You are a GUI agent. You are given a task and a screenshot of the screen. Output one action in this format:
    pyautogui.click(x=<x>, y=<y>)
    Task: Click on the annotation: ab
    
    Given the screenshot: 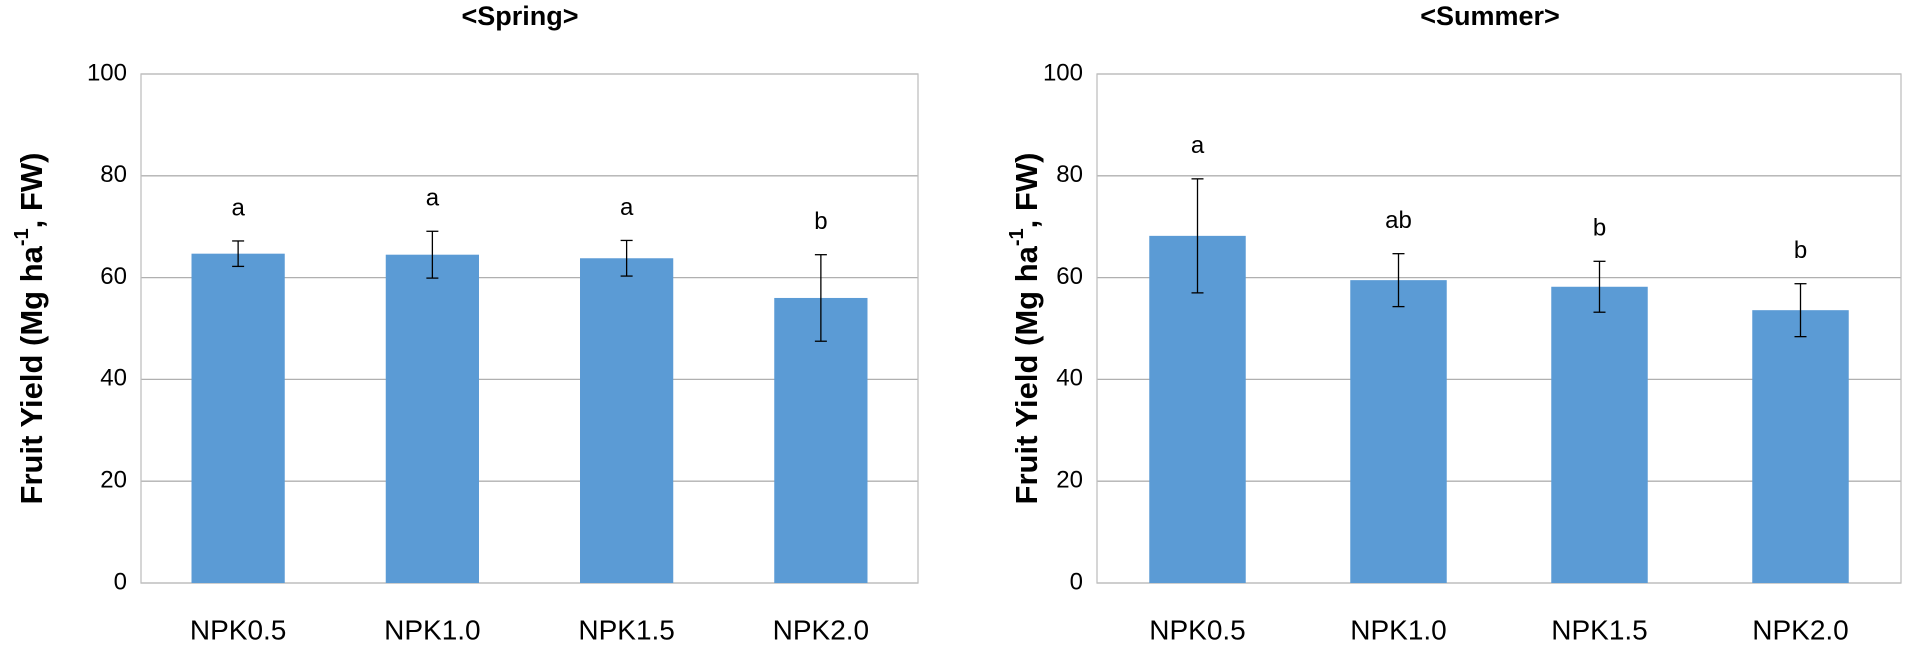 What is the action you would take?
    pyautogui.click(x=1398, y=220)
    